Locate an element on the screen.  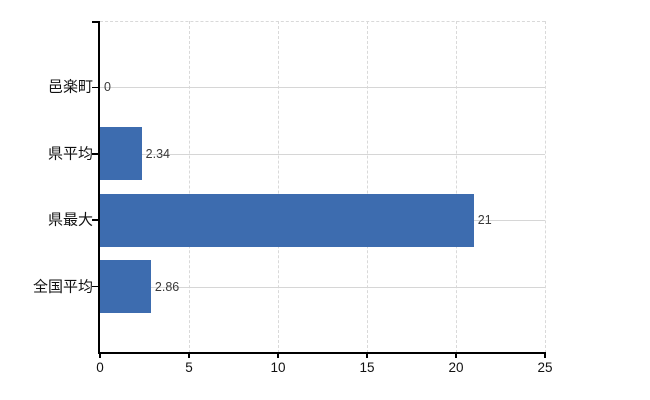
x-tick-label: 25 is located at coordinates (545, 367).